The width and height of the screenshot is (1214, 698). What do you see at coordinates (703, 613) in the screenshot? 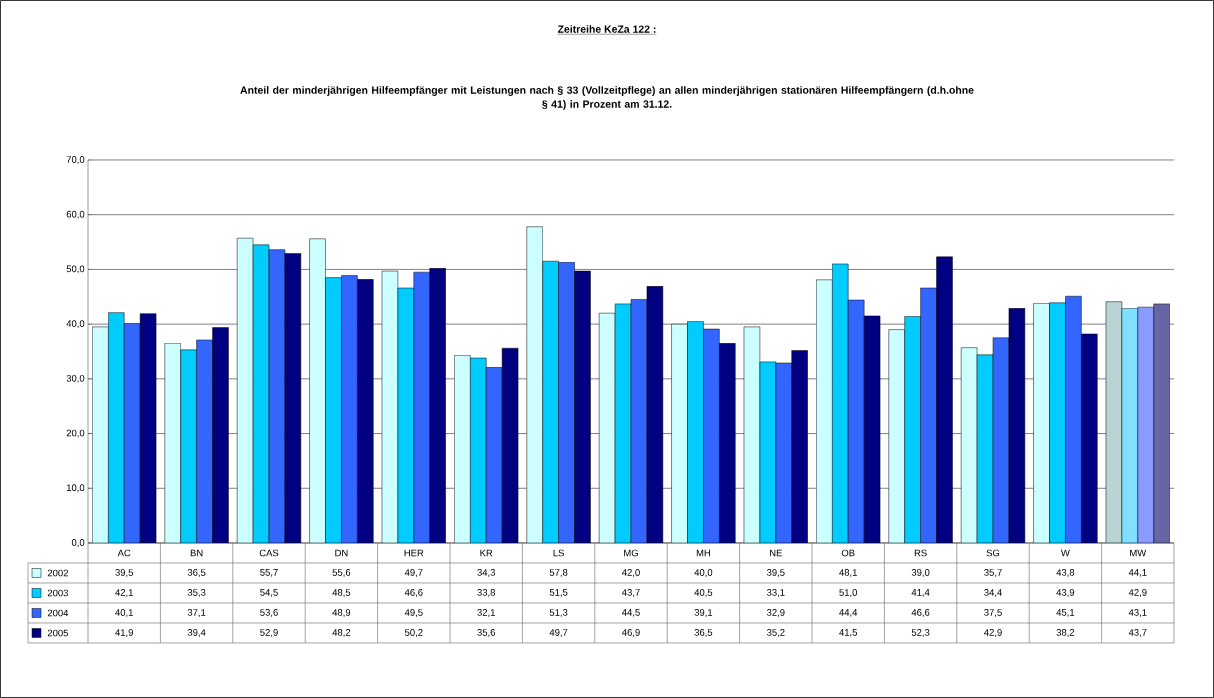
I see `data-label: 39,1` at bounding box center [703, 613].